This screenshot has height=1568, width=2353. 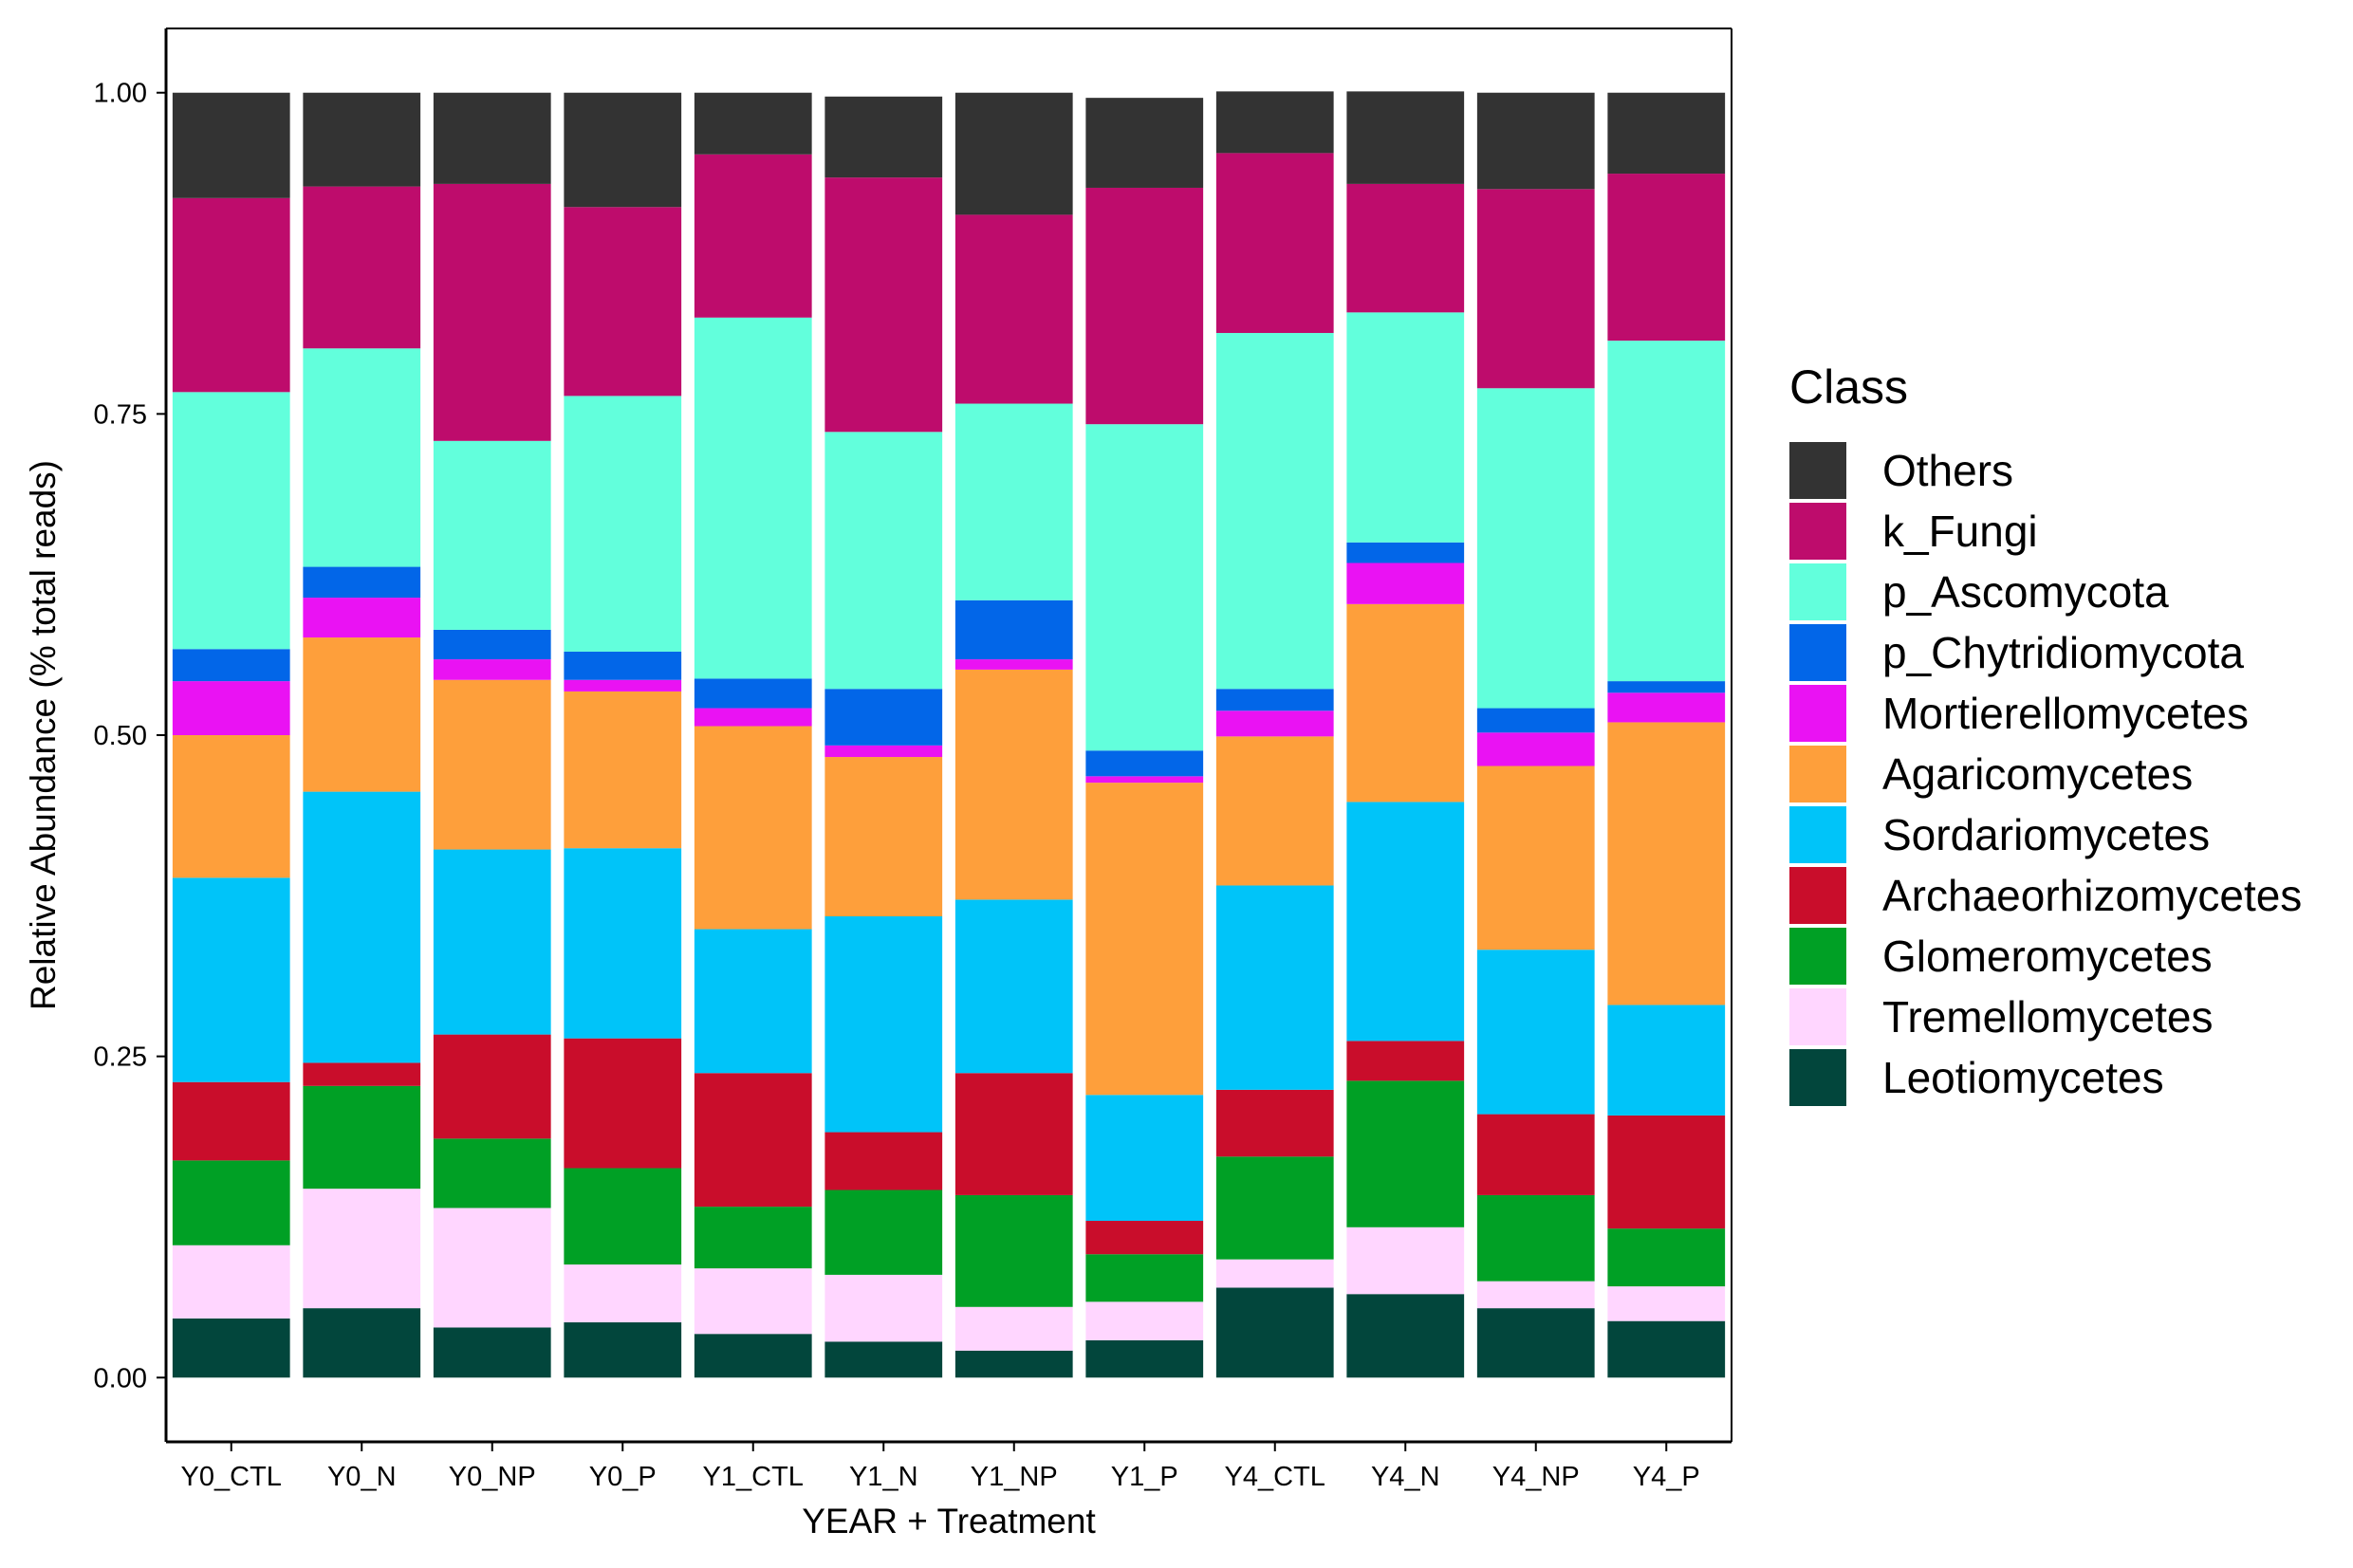 What do you see at coordinates (1274, 811) in the screenshot?
I see `bar-segment-y4-ctl-agaricomycetes` at bounding box center [1274, 811].